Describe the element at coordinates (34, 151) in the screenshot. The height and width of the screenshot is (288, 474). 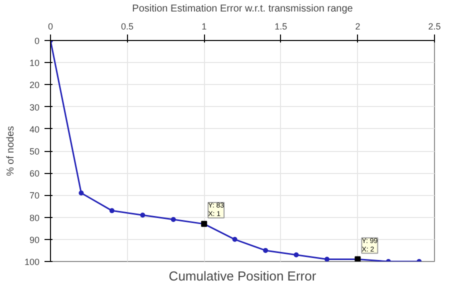
I see `y-tick-label: 50` at that location.